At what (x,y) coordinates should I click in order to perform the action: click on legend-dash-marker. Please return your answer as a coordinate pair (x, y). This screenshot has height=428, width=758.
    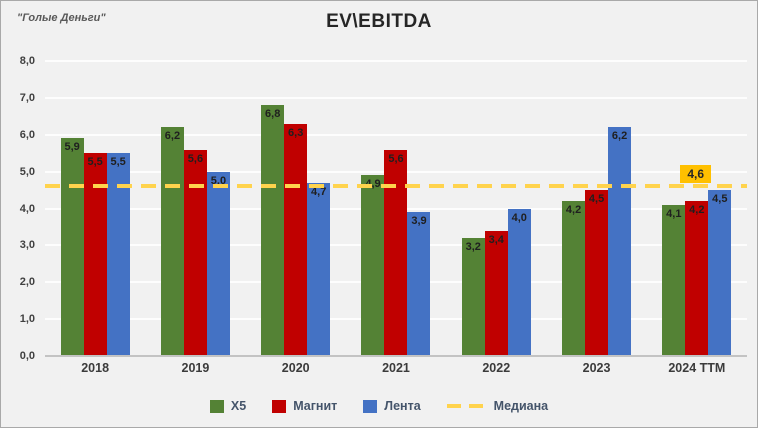
    Looking at the image, I should click on (466, 406).